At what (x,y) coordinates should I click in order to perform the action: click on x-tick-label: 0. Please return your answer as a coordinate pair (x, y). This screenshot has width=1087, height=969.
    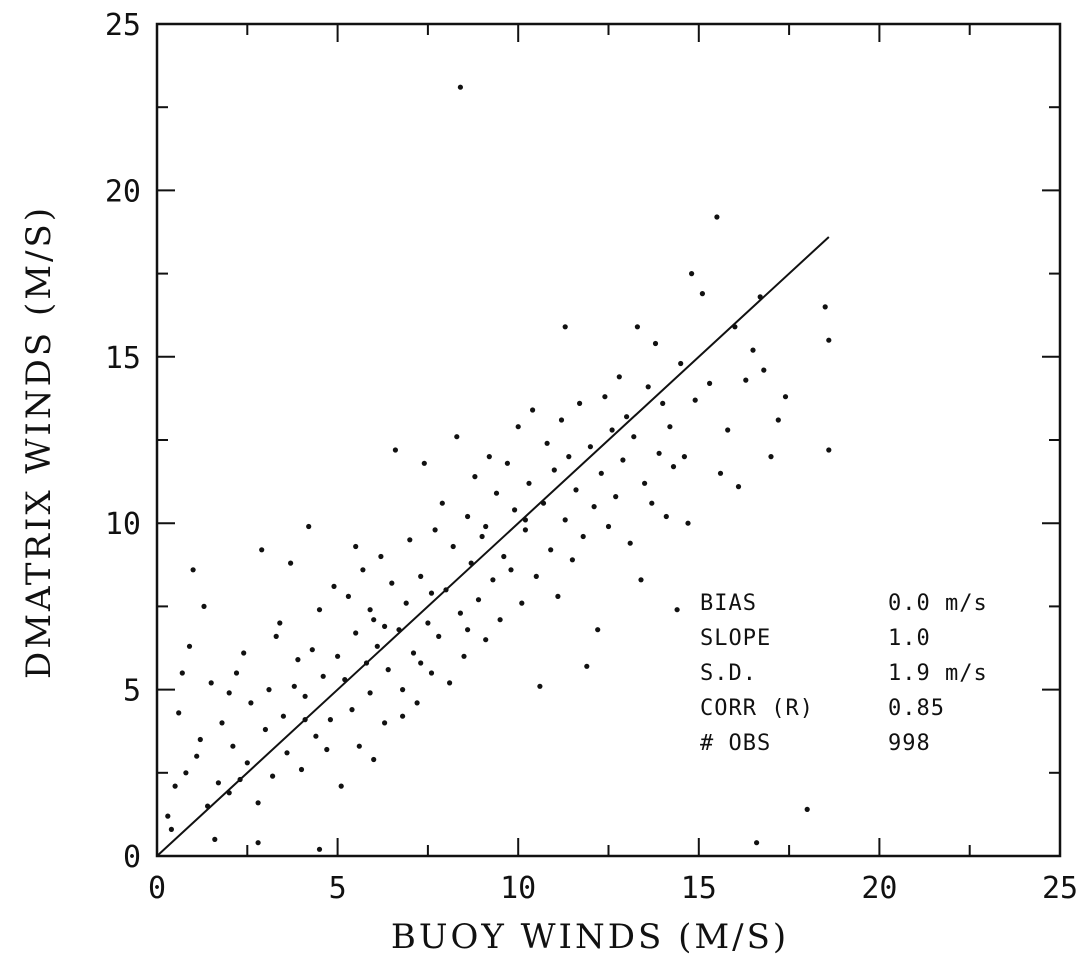
    Looking at the image, I should click on (157, 888).